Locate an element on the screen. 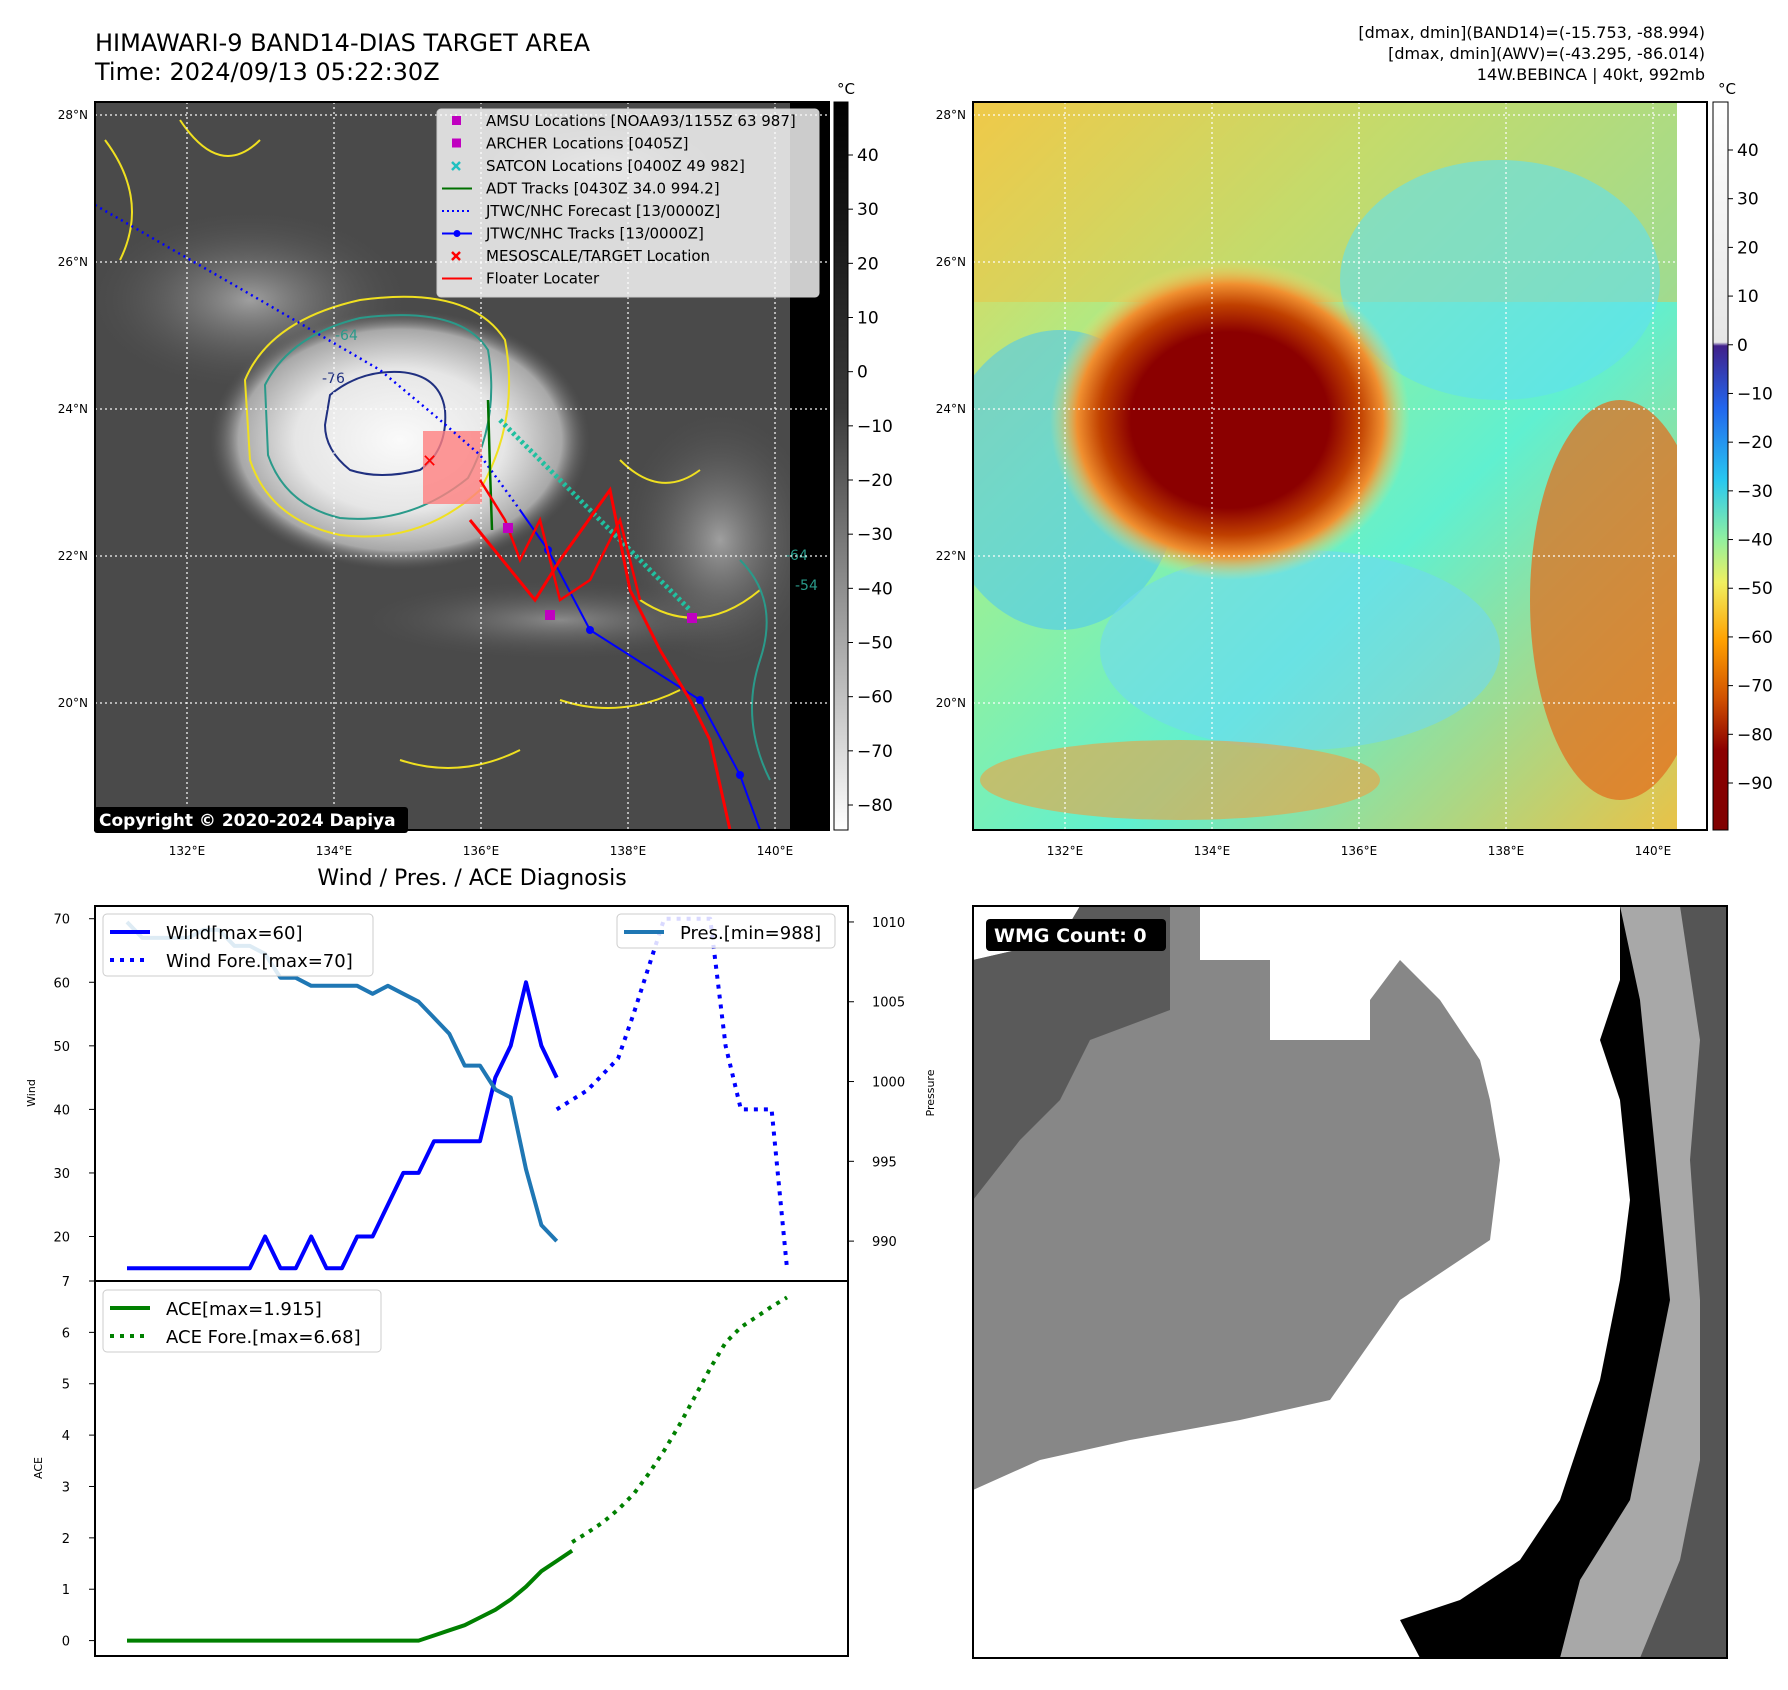  wind-axis-label: Wind is located at coordinates (31, 1093).